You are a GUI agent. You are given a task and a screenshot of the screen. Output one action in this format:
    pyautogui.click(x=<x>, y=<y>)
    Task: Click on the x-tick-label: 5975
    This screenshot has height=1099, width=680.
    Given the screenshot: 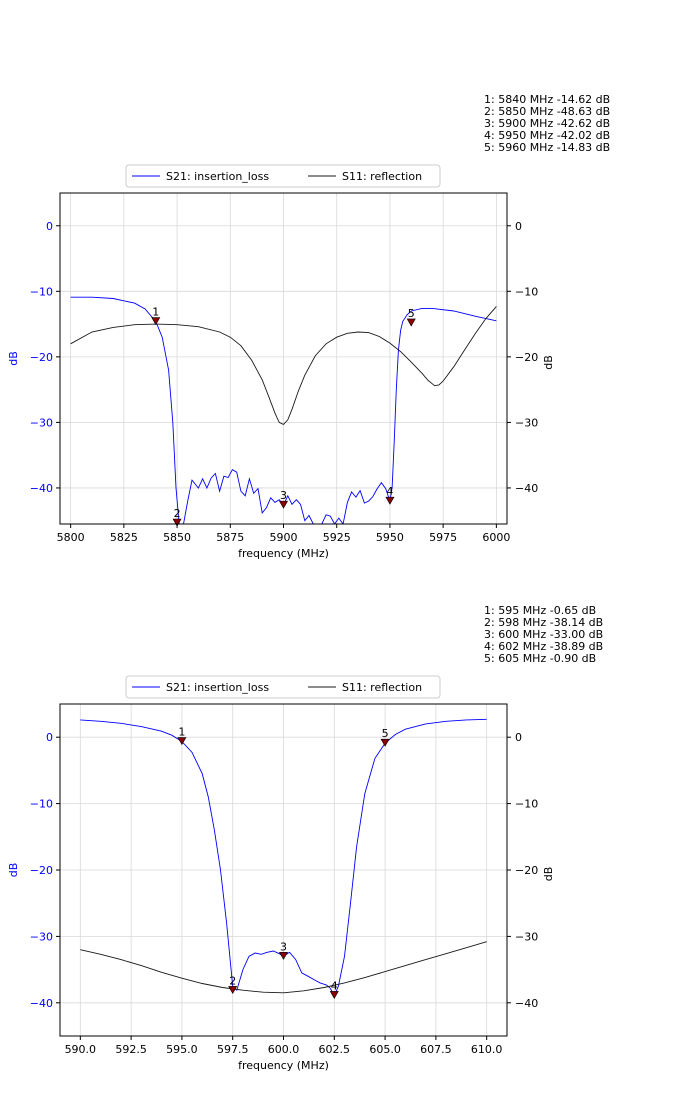 What is the action you would take?
    pyautogui.click(x=443, y=537)
    